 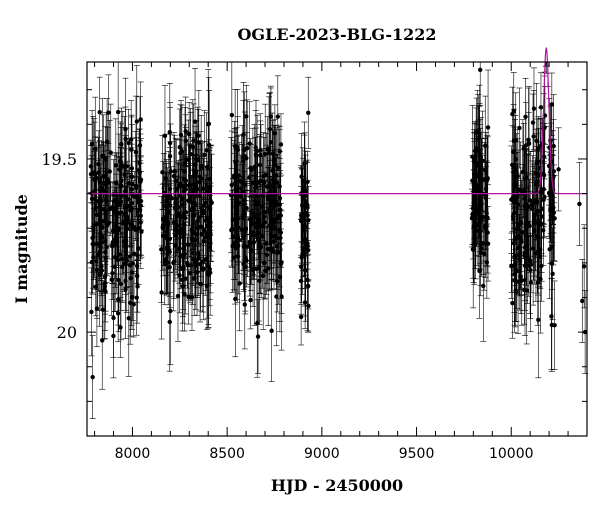 I want to click on y-tick-label: 20, so click(x=67, y=332).